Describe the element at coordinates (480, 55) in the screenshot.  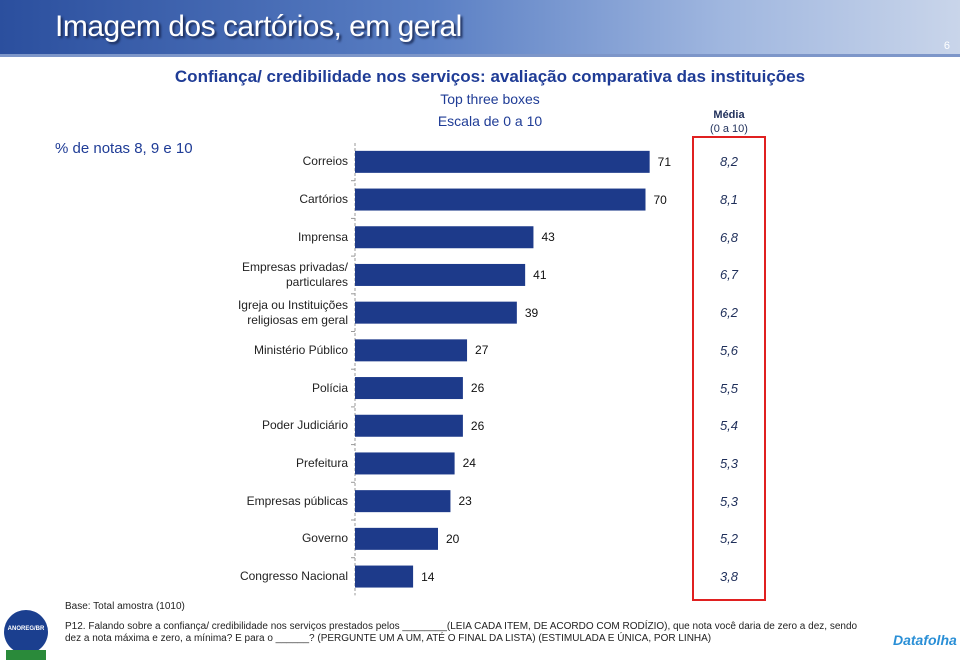
I see `header-rule` at that location.